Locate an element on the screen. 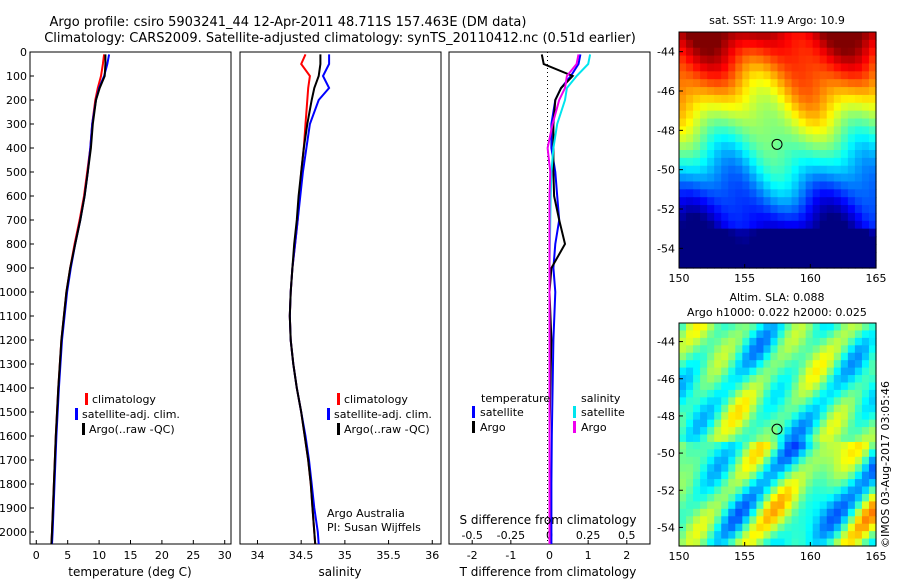  series-line-salinity-argo is located at coordinates (563, 299).